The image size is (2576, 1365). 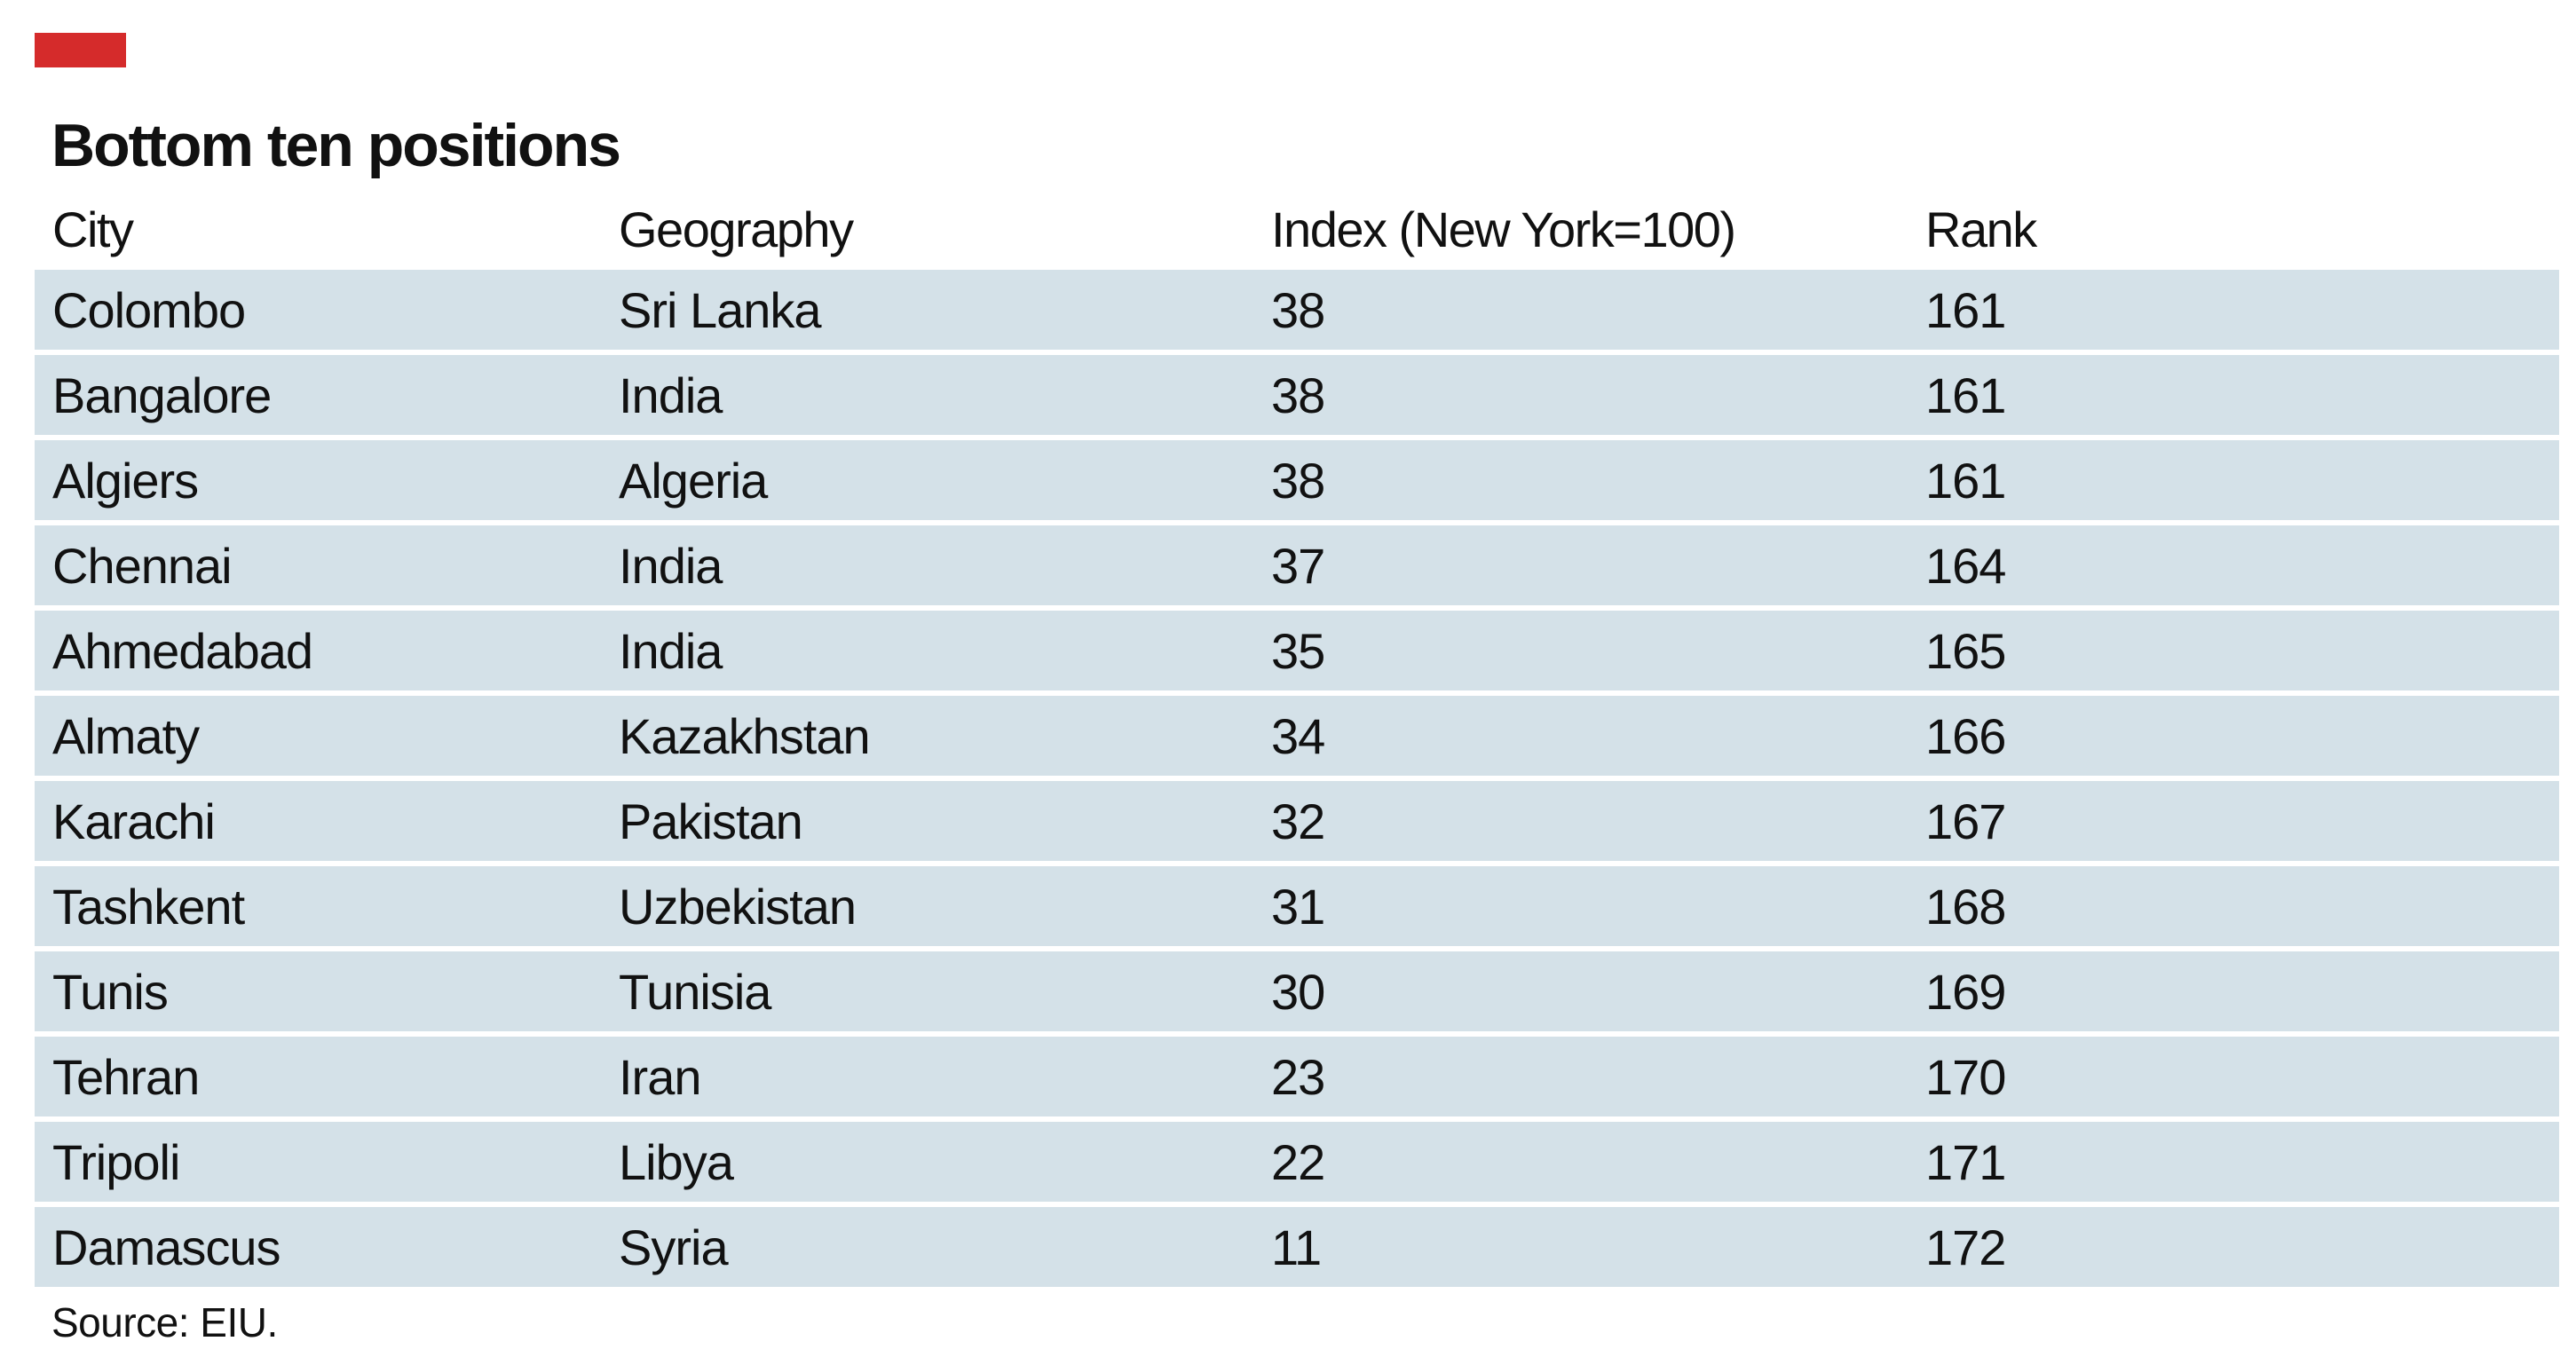 I want to click on table-row: Bangalore India 38 161, so click(x=1297, y=397).